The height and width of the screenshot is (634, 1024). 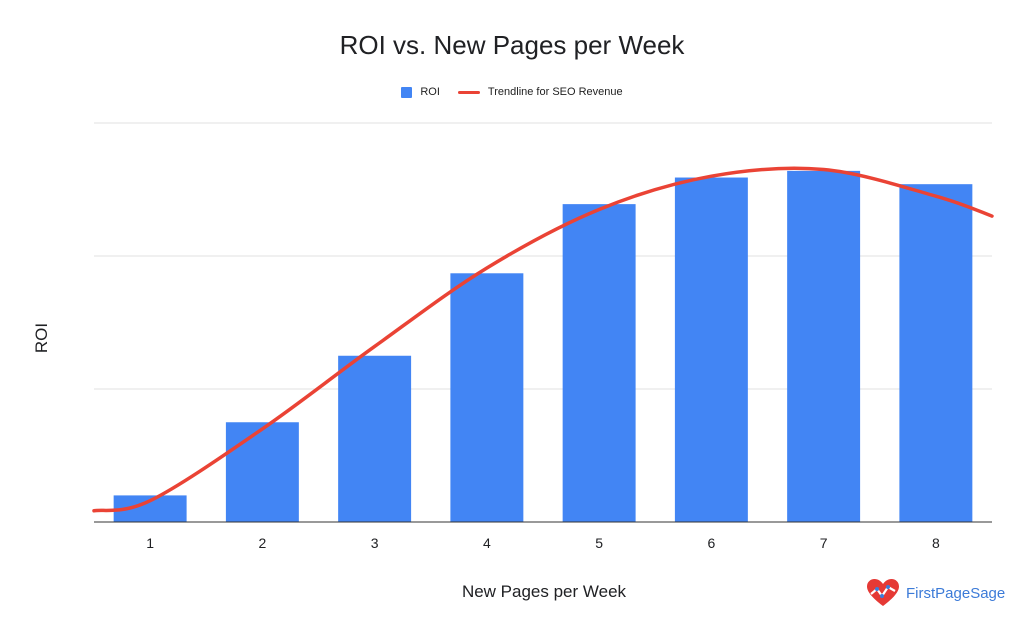 What do you see at coordinates (555, 92) in the screenshot?
I see `legend-label-trendline: Trendline for SEO Revenue` at bounding box center [555, 92].